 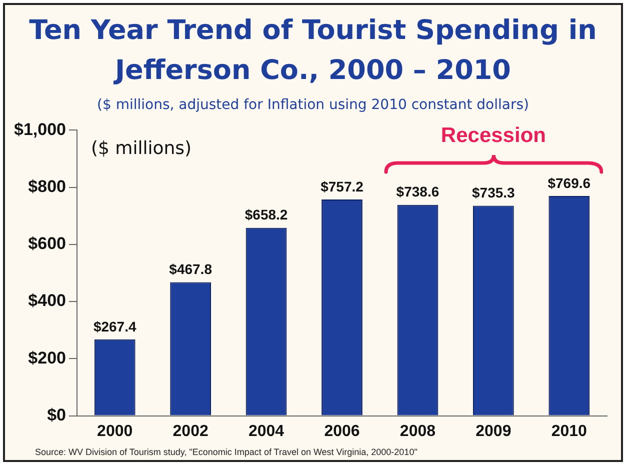 I want to click on y-tick-label: $1,000, so click(x=40, y=129).